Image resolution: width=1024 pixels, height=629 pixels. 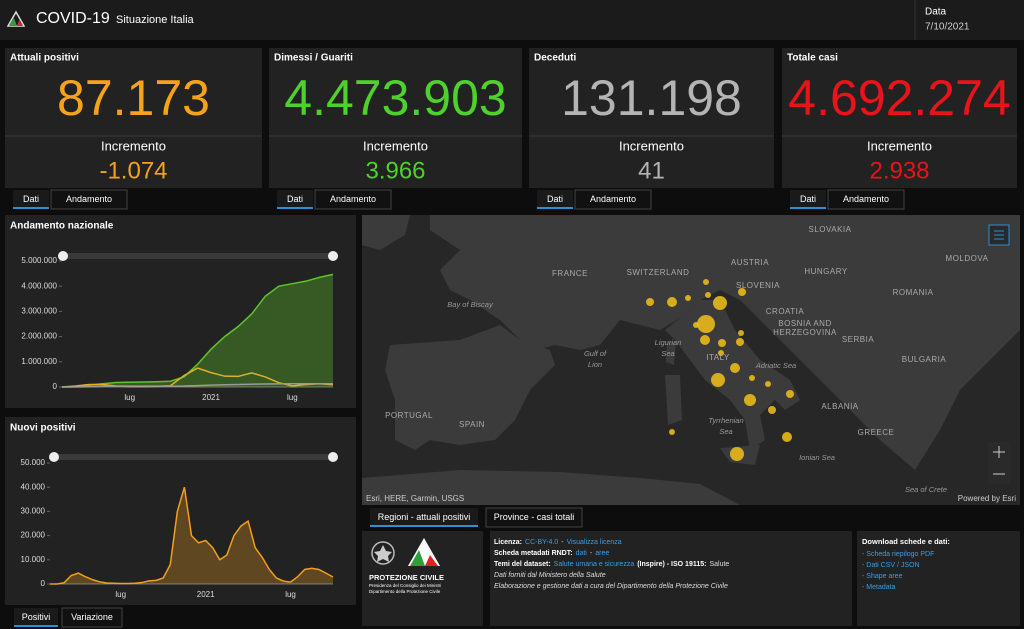 I want to click on date-label: Data, so click(x=936, y=12).